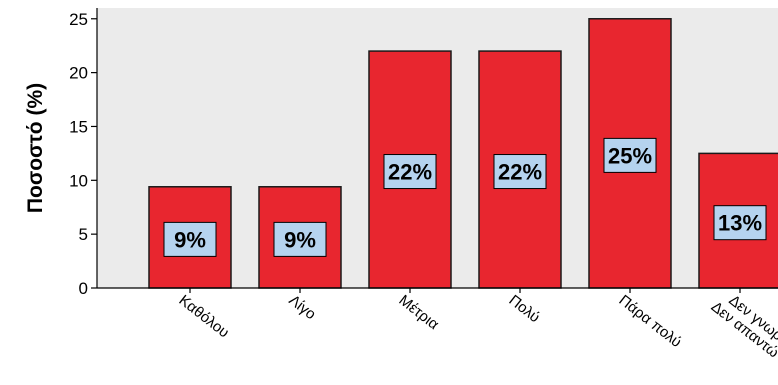 The height and width of the screenshot is (385, 778). What do you see at coordinates (78, 73) in the screenshot?
I see `y-tick-label-20: 20` at bounding box center [78, 73].